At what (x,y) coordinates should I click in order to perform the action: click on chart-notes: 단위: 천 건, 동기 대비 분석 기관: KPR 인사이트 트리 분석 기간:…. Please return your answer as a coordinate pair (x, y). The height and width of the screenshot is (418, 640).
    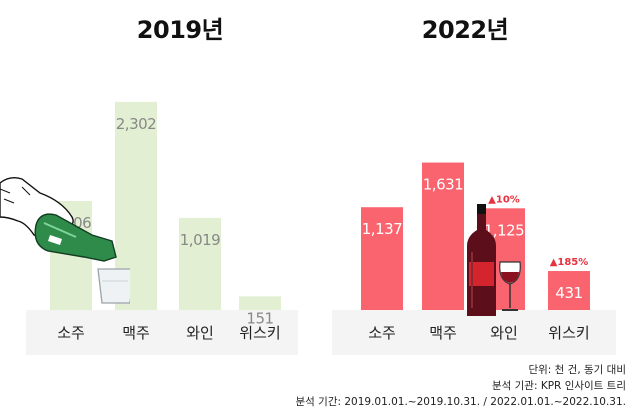
    Looking at the image, I should click on (461, 386).